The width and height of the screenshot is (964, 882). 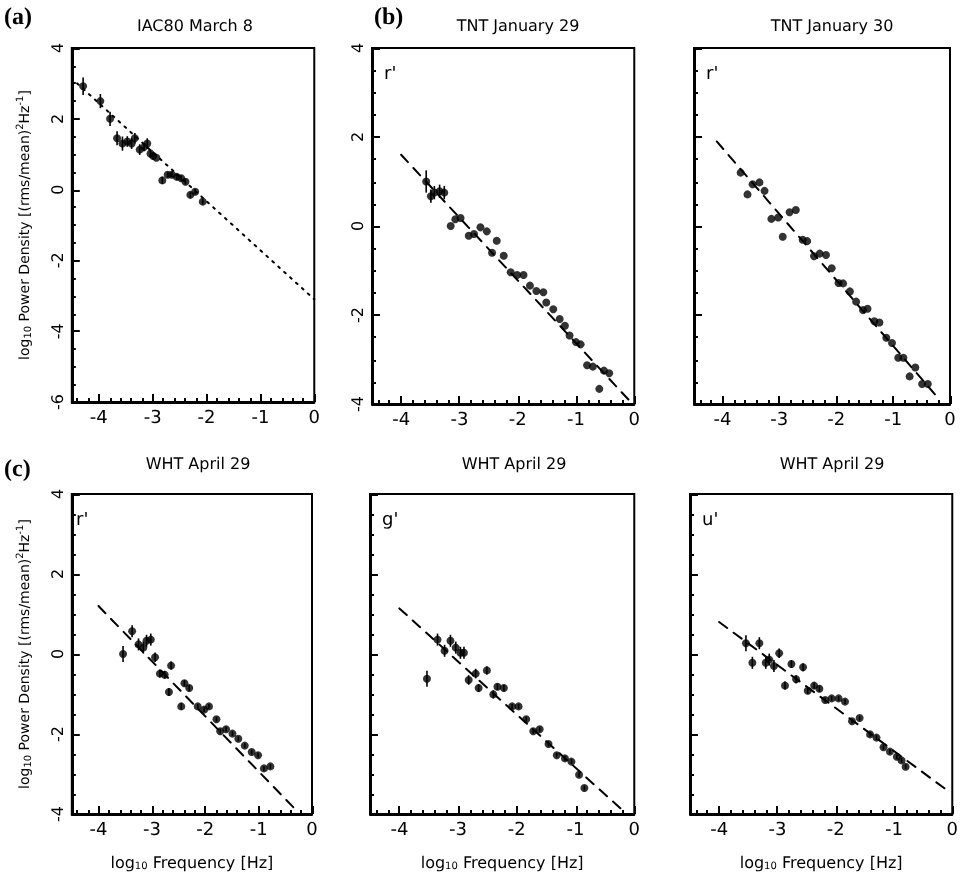 What do you see at coordinates (195, 26) in the screenshot?
I see `chart-title: IAC80 March 8` at bounding box center [195, 26].